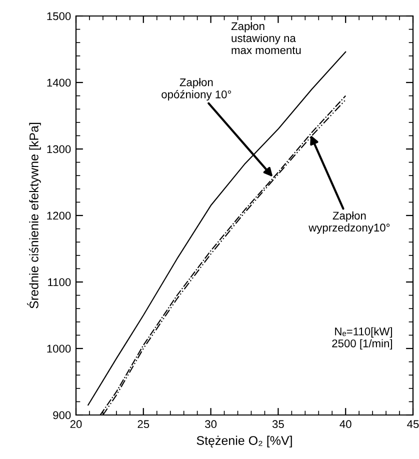  What do you see at coordinates (244, 442) in the screenshot?
I see `x-axis-title: Stężenie O₂ [%V]` at bounding box center [244, 442].